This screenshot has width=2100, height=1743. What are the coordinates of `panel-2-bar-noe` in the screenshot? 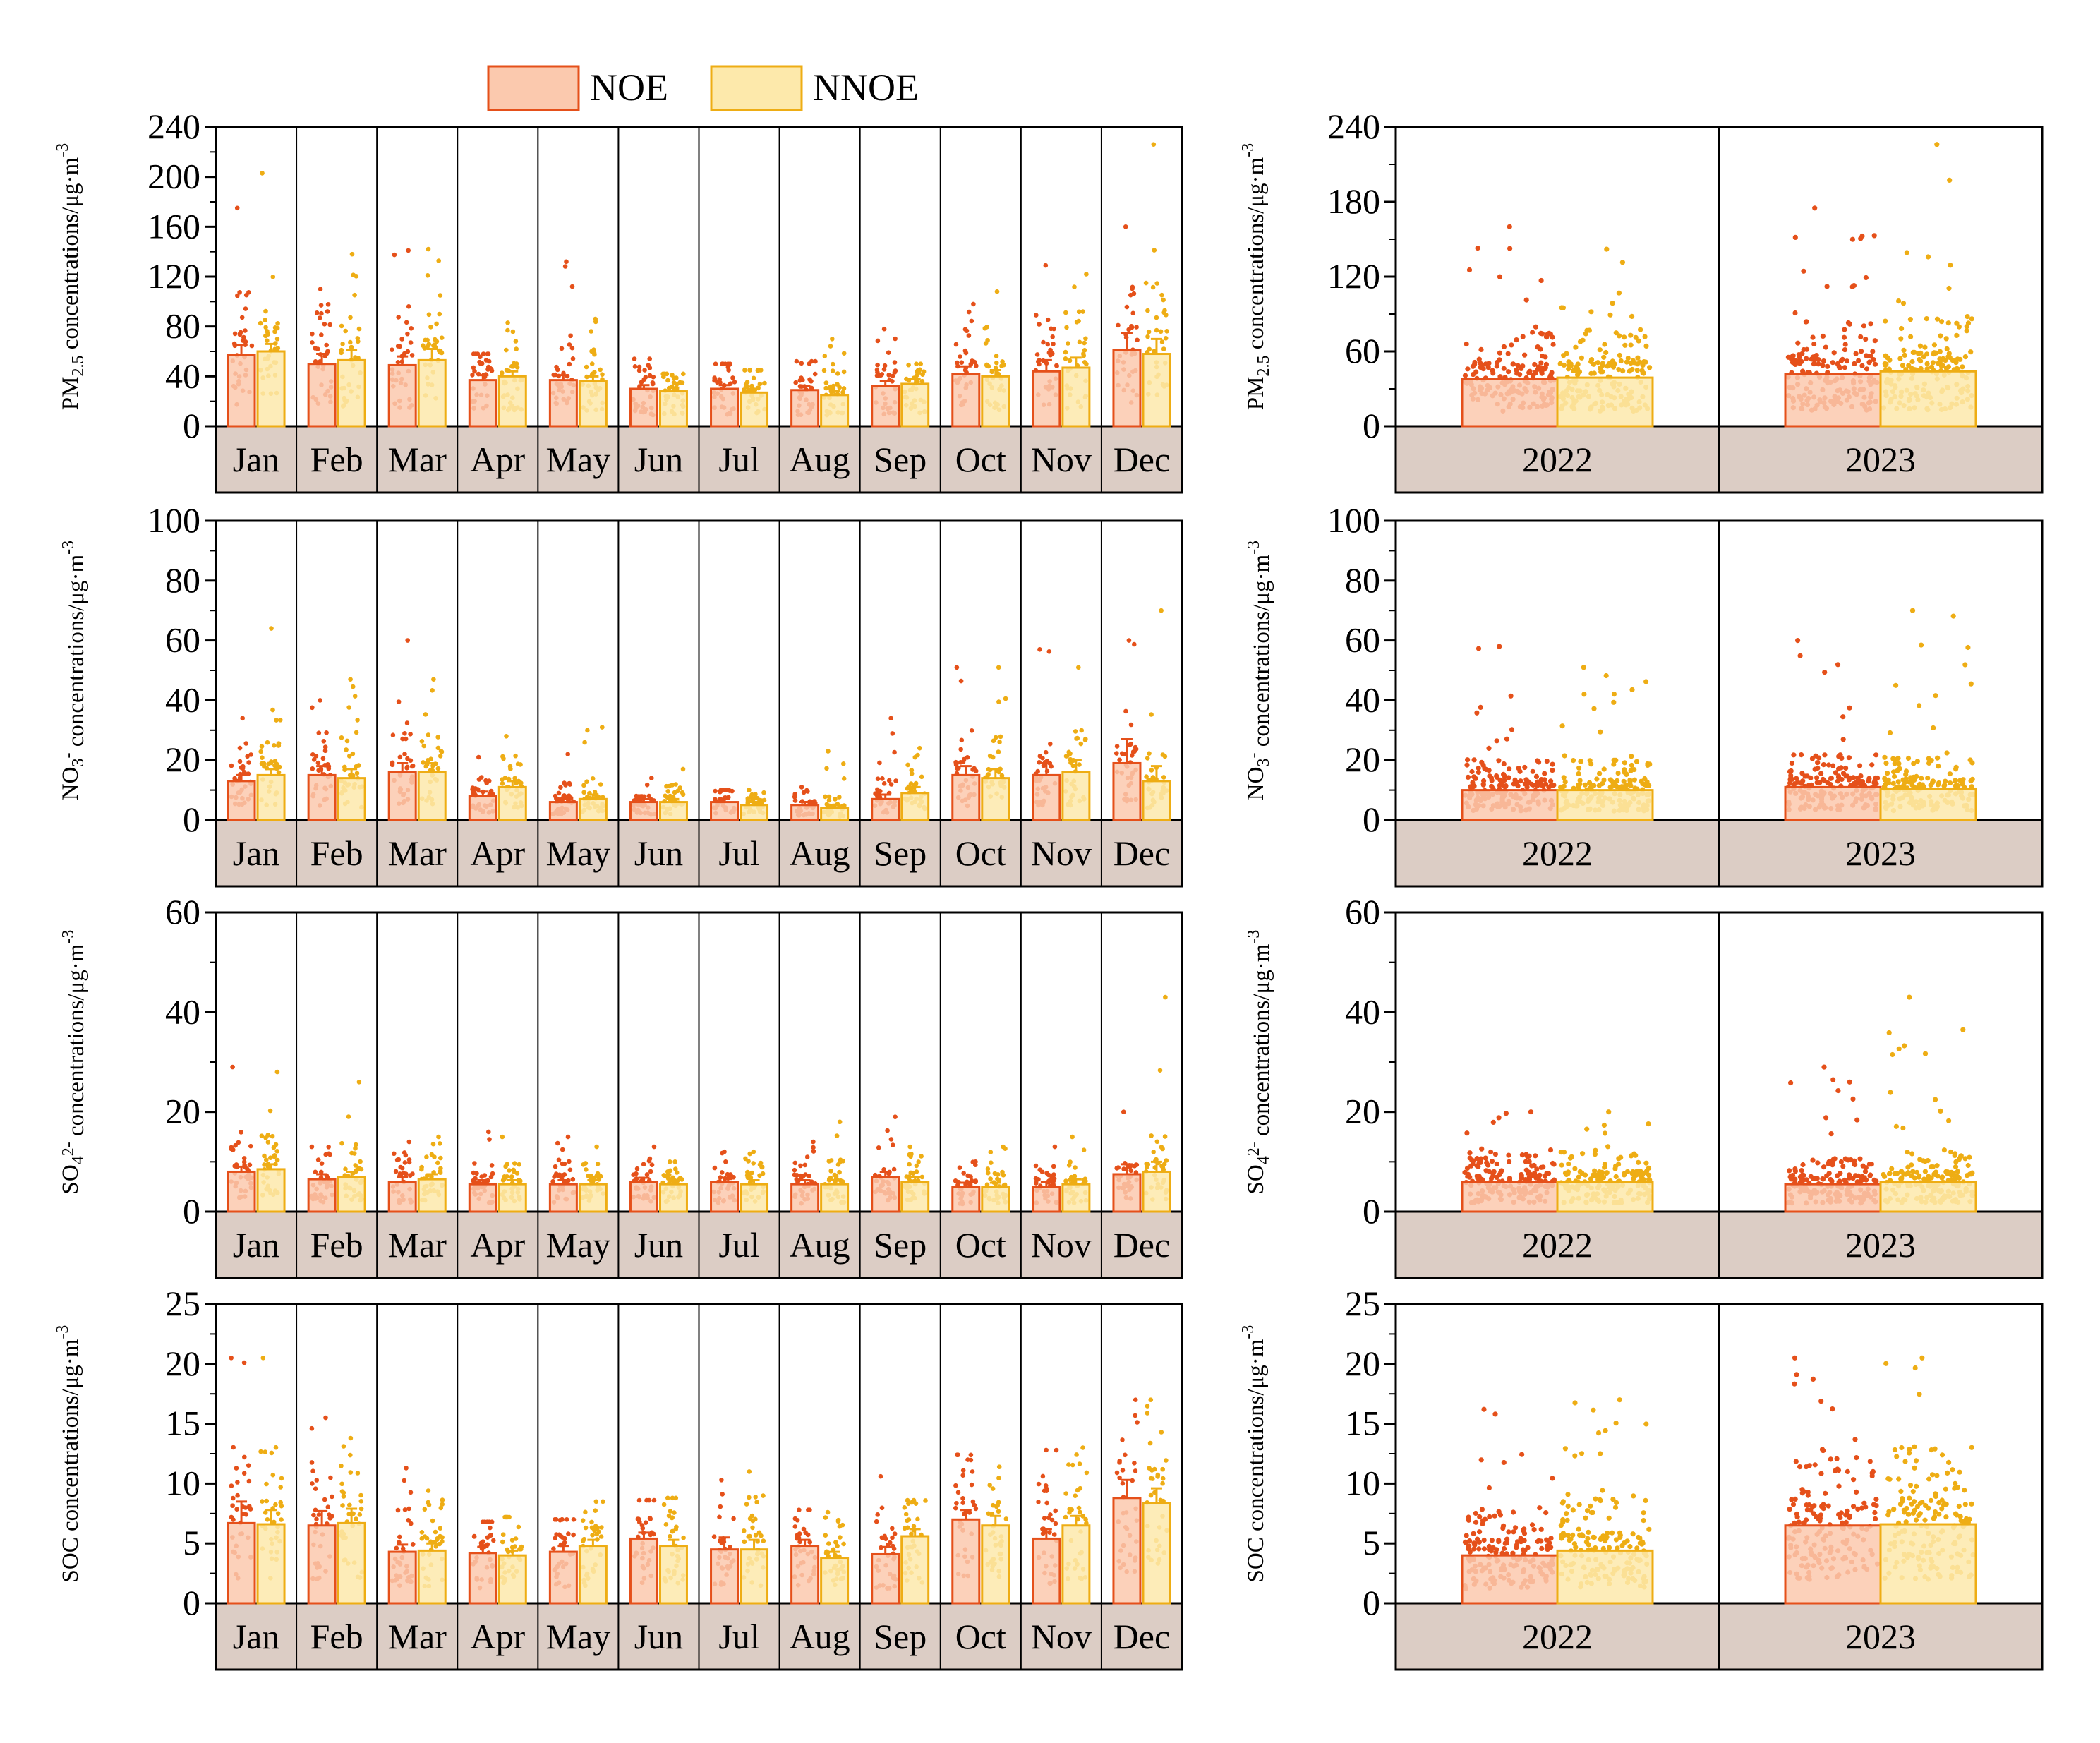 It's located at (563, 811).